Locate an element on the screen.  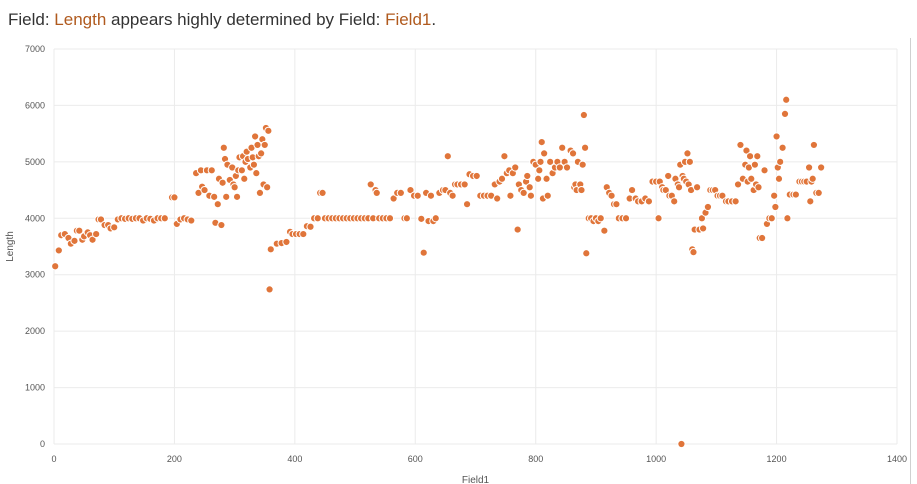
title-field-field1: Field1 is located at coordinates (408, 19).